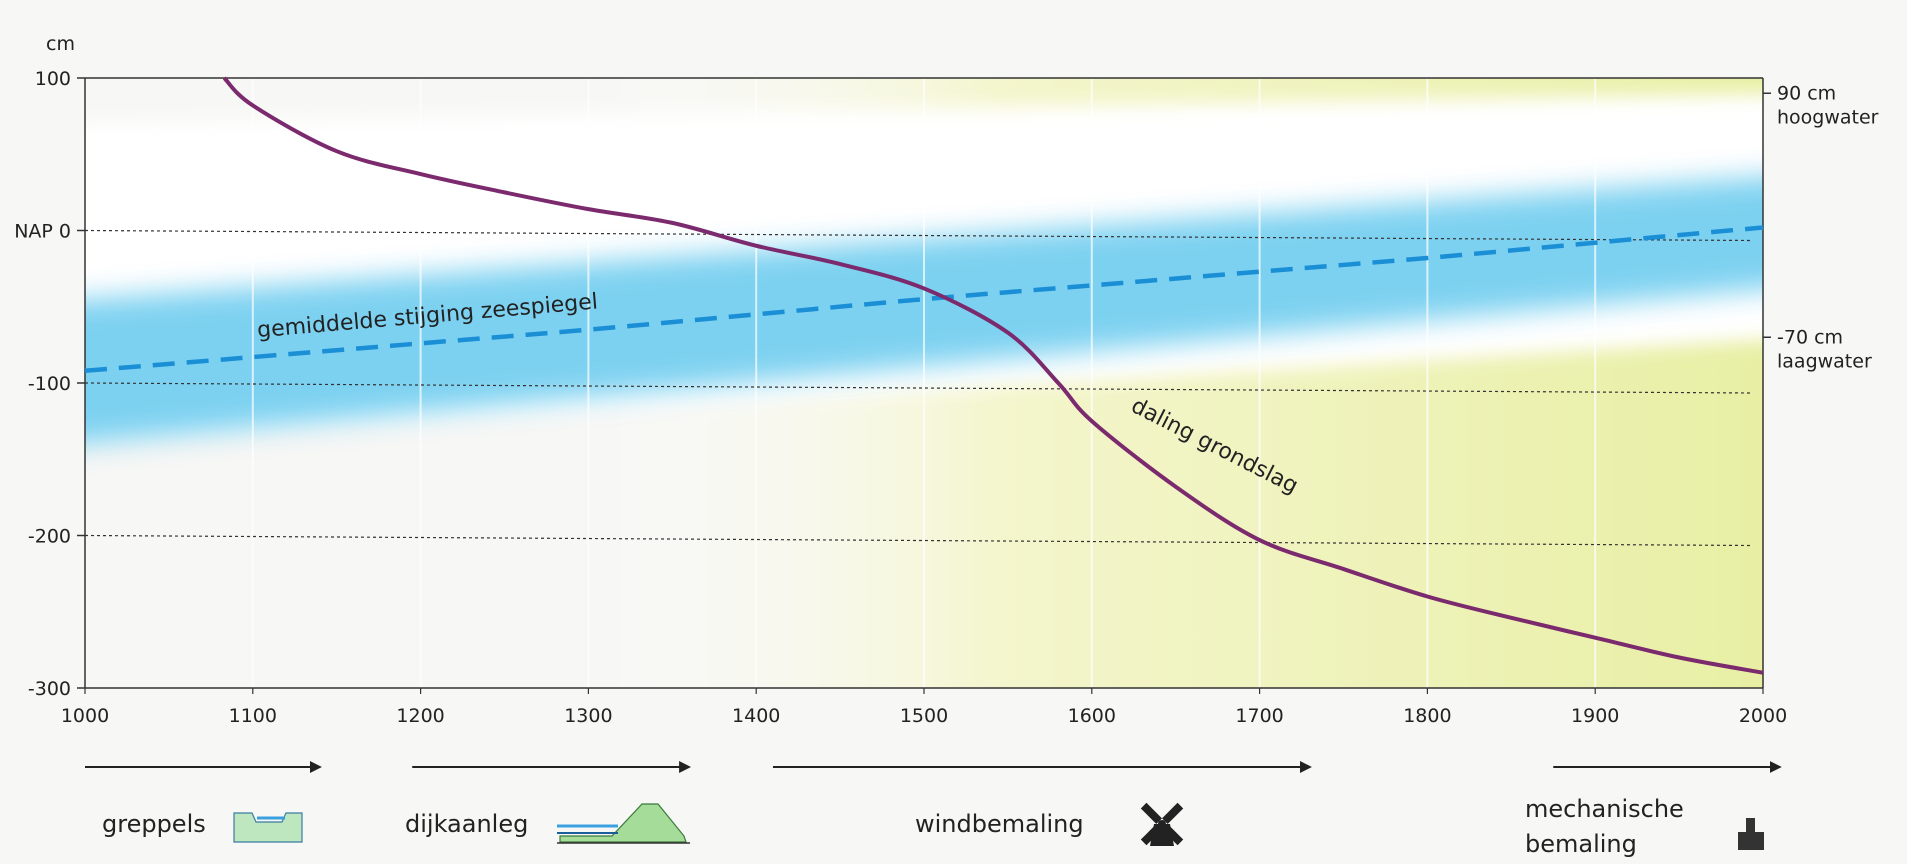 This screenshot has height=864, width=1907. What do you see at coordinates (1810, 337) in the screenshot?
I see `annotation-value: -70 cm` at bounding box center [1810, 337].